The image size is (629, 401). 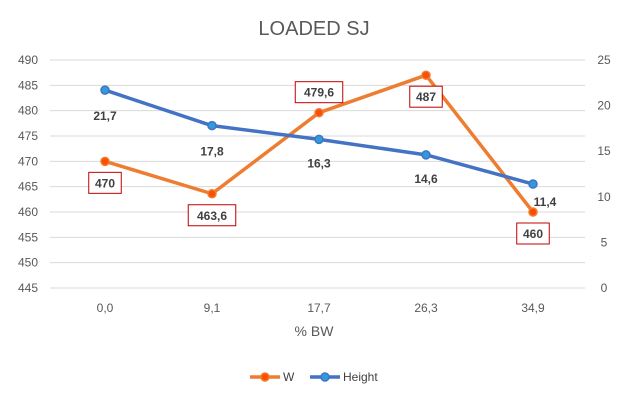 What do you see at coordinates (604, 151) in the screenshot?
I see `right-axis-tick-label: 15` at bounding box center [604, 151].